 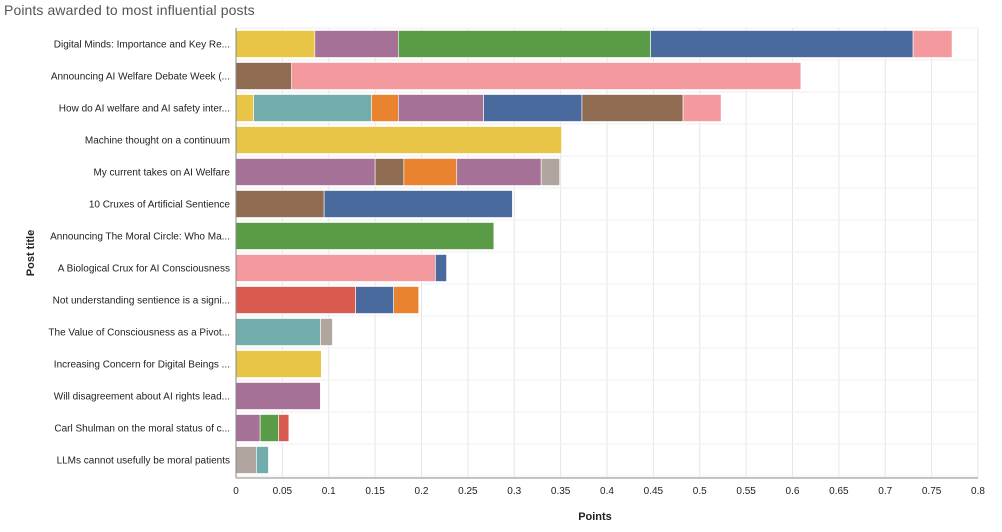 I want to click on y-category-label: Machine thought on a continuum, so click(x=157, y=141).